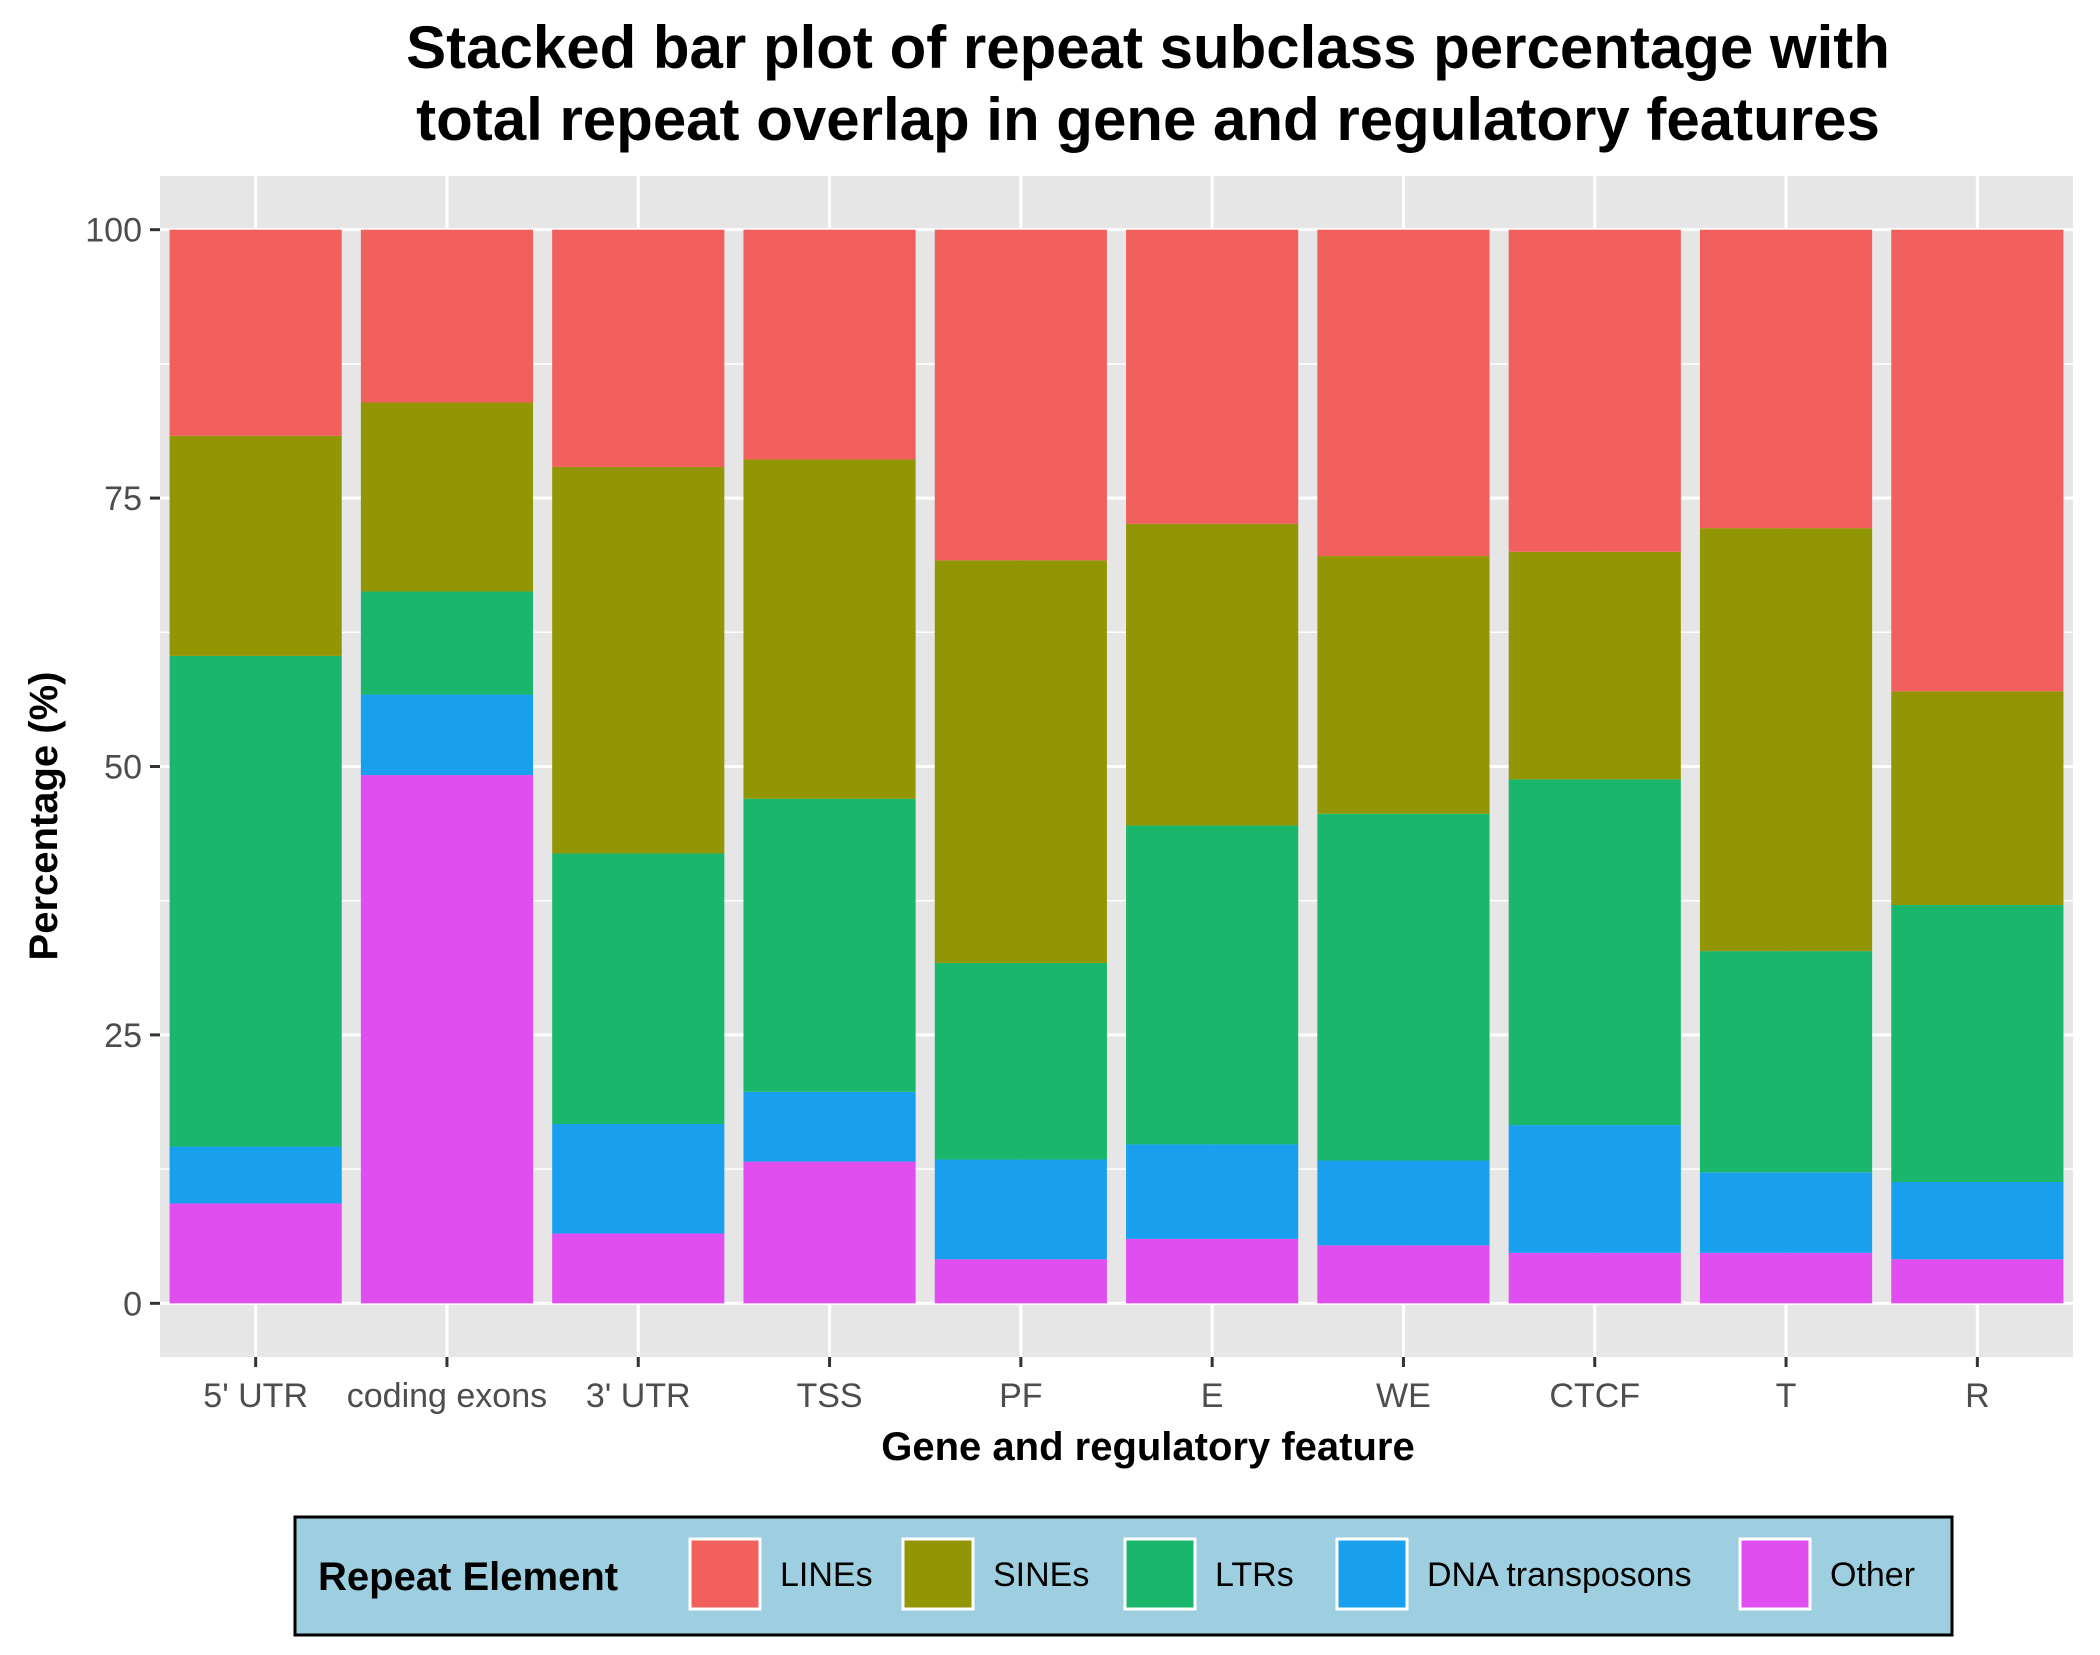 Image resolution: width=2100 pixels, height=1655 pixels. I want to click on x-tick-label: E, so click(1212, 1396).